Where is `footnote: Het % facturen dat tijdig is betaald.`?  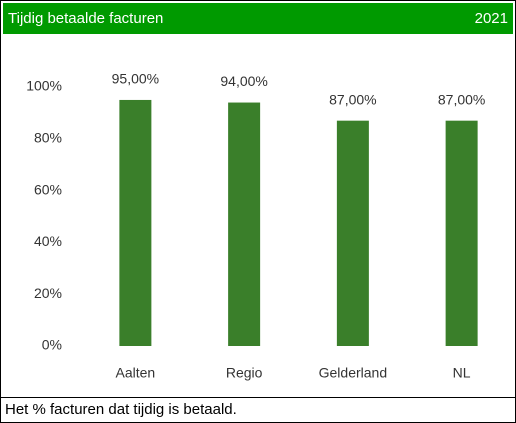
footnote: Het % facturen dat tijdig is betaald. is located at coordinates (121, 409).